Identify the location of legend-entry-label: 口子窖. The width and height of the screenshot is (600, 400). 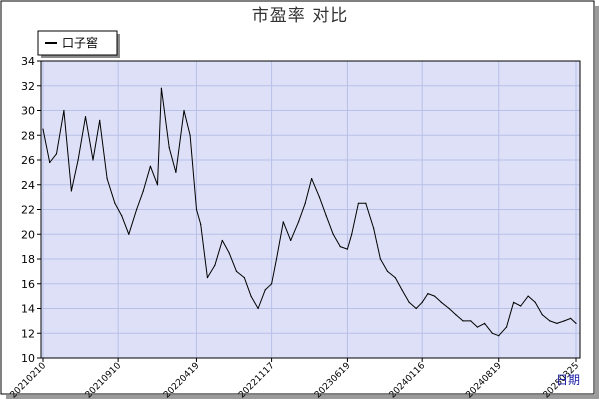
(80, 42).